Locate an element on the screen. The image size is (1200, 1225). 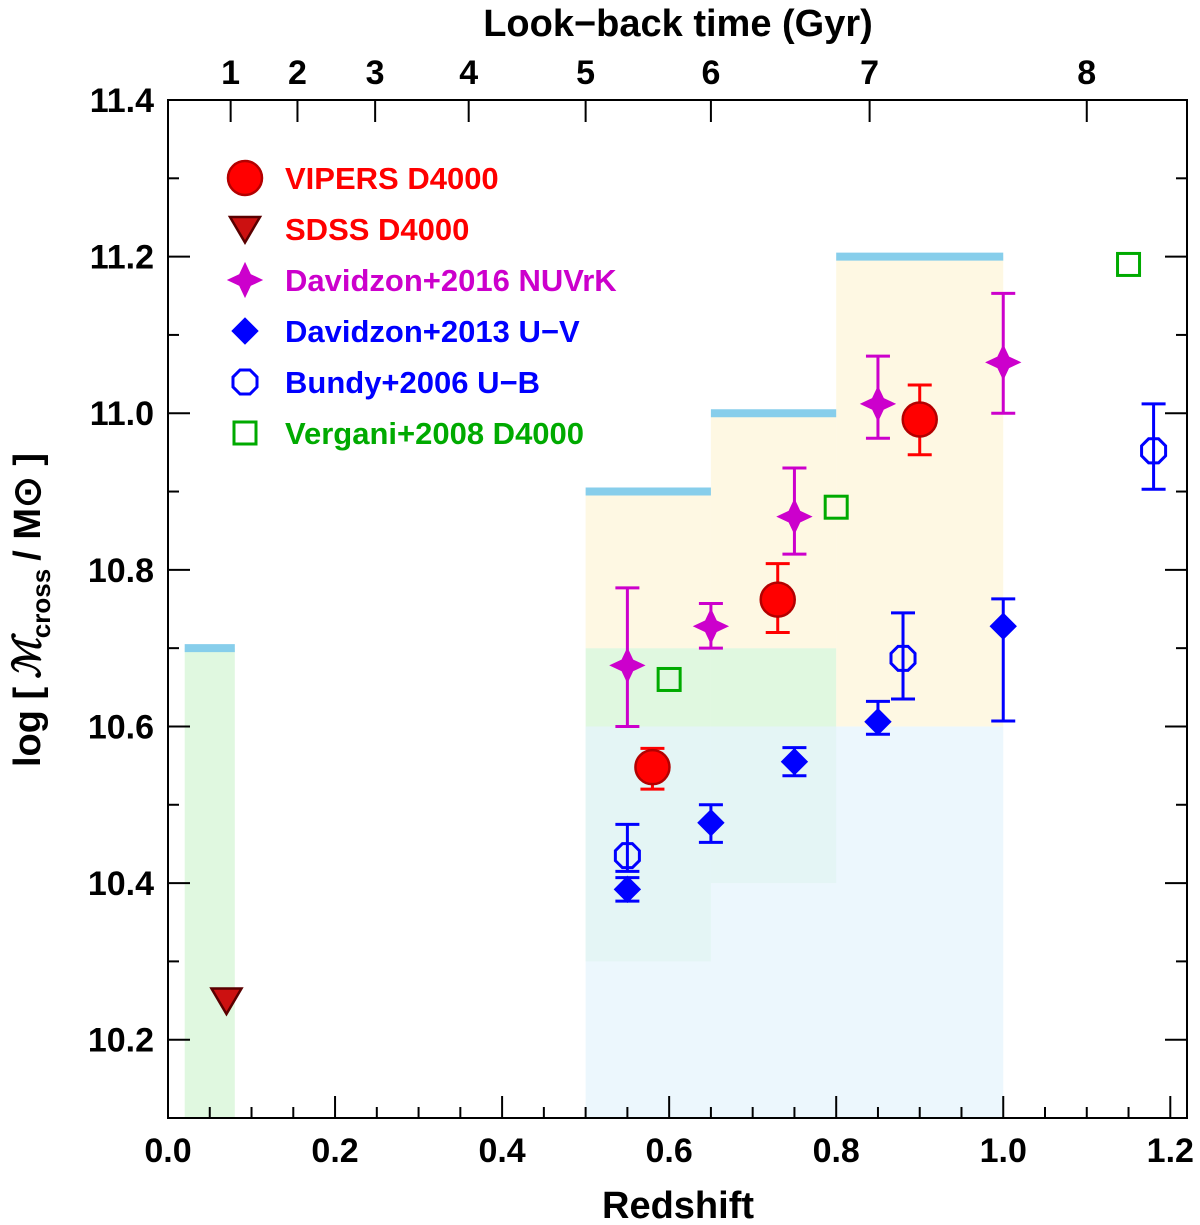
legend-item: Davidzon+2013 U−V is located at coordinates (405, 331).